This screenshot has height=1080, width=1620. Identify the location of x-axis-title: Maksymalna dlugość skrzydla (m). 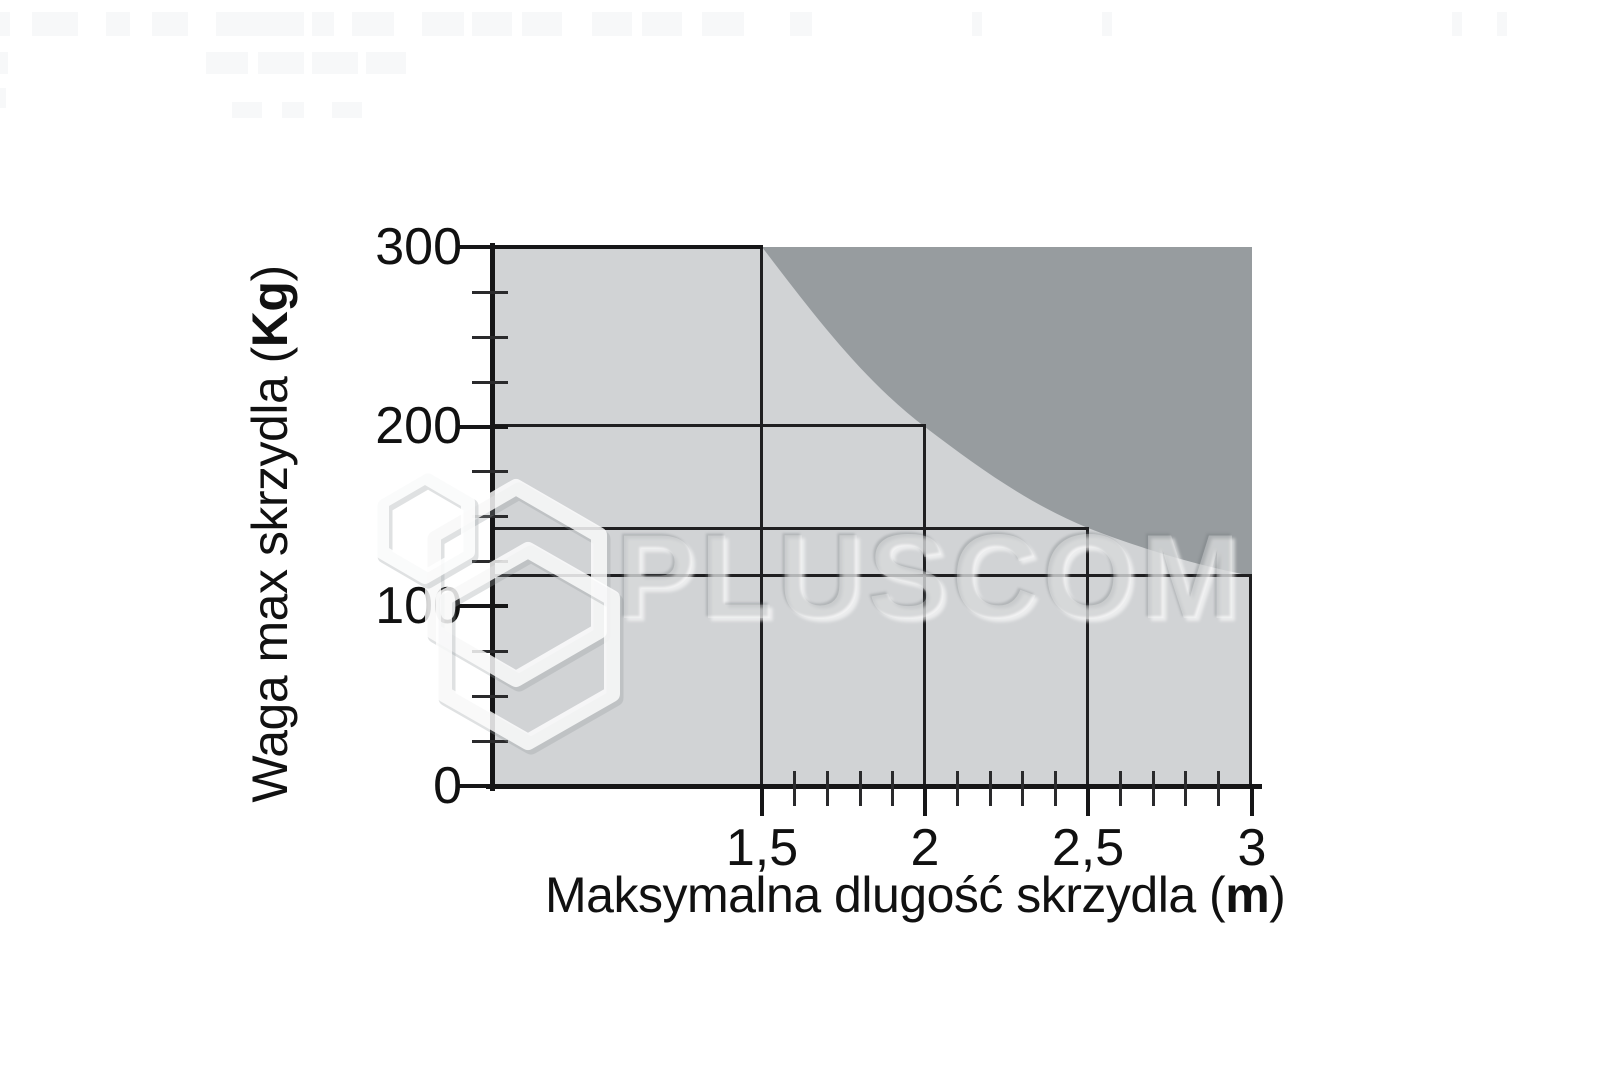
(915, 895).